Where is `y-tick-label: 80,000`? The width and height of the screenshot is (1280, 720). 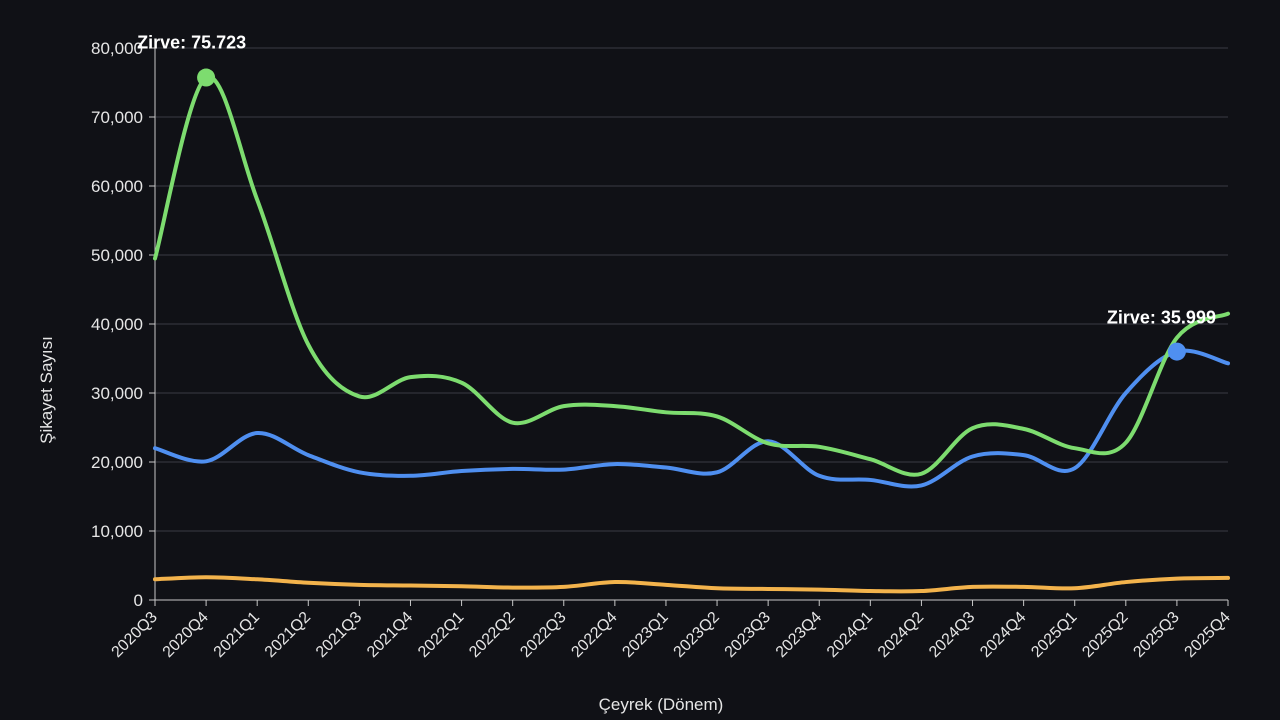 y-tick-label: 80,000 is located at coordinates (117, 48).